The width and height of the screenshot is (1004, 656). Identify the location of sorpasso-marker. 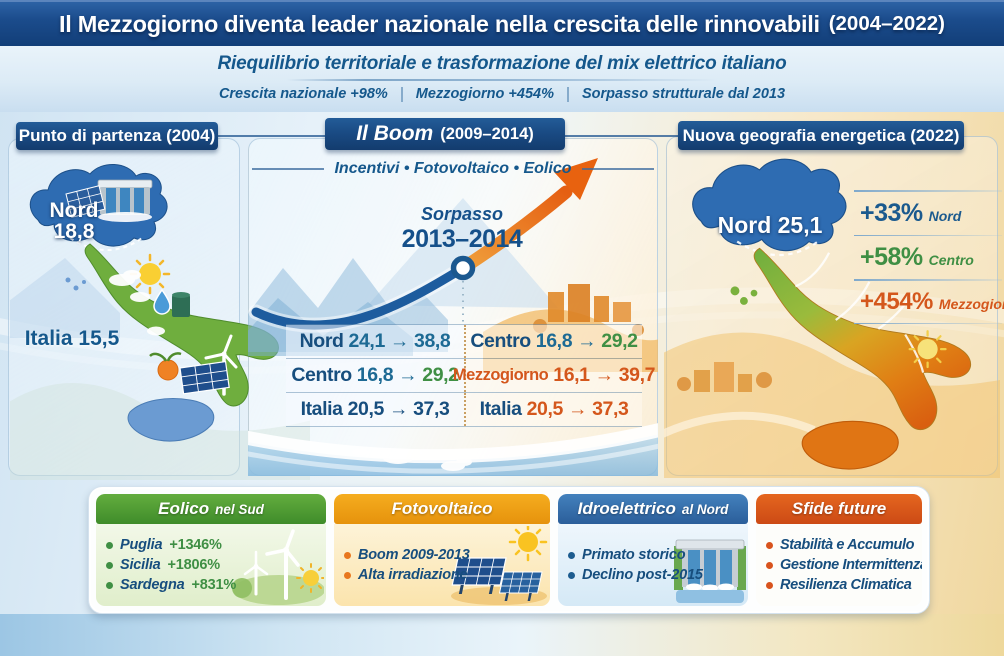
(463, 268).